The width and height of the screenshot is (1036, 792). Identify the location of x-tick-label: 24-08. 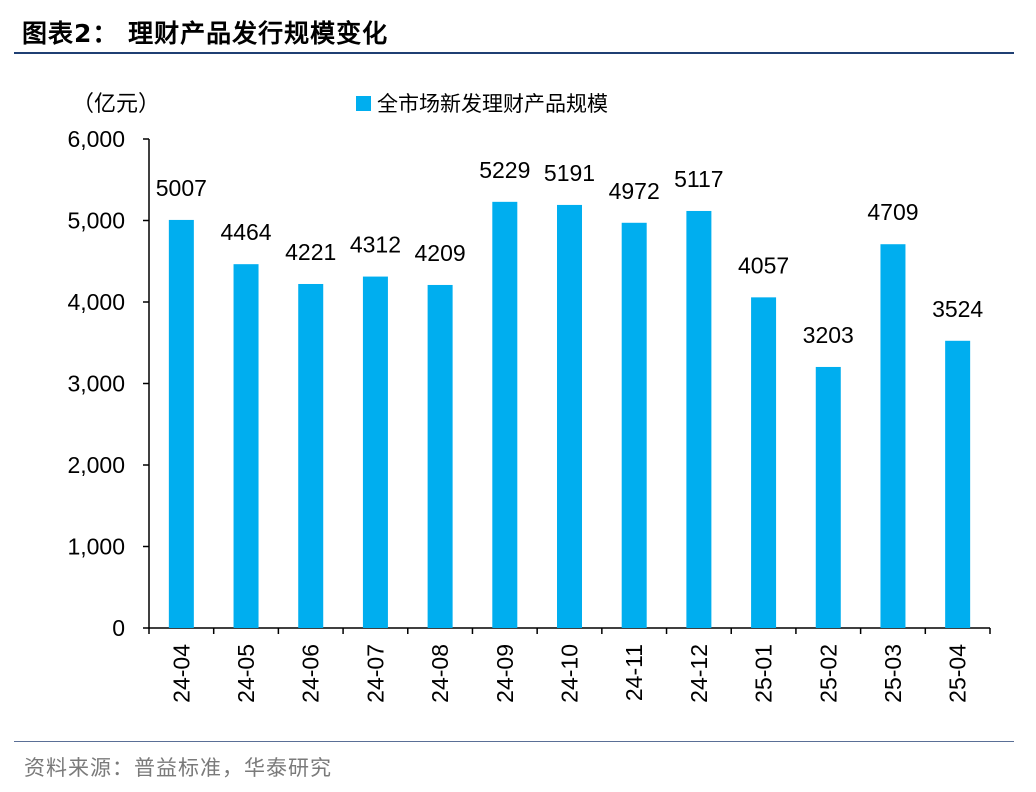
(440, 673).